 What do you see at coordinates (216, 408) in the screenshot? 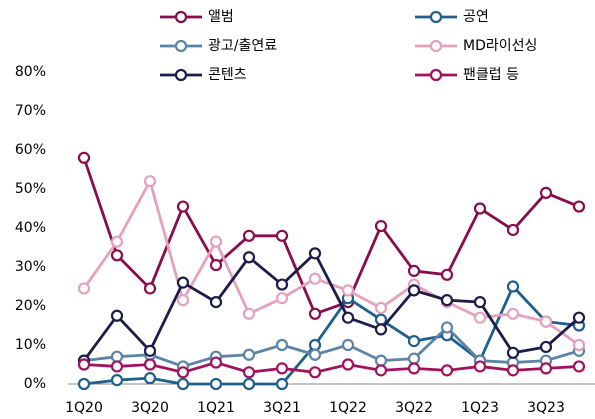
I see `x-tick-label: 1Q21` at bounding box center [216, 408].